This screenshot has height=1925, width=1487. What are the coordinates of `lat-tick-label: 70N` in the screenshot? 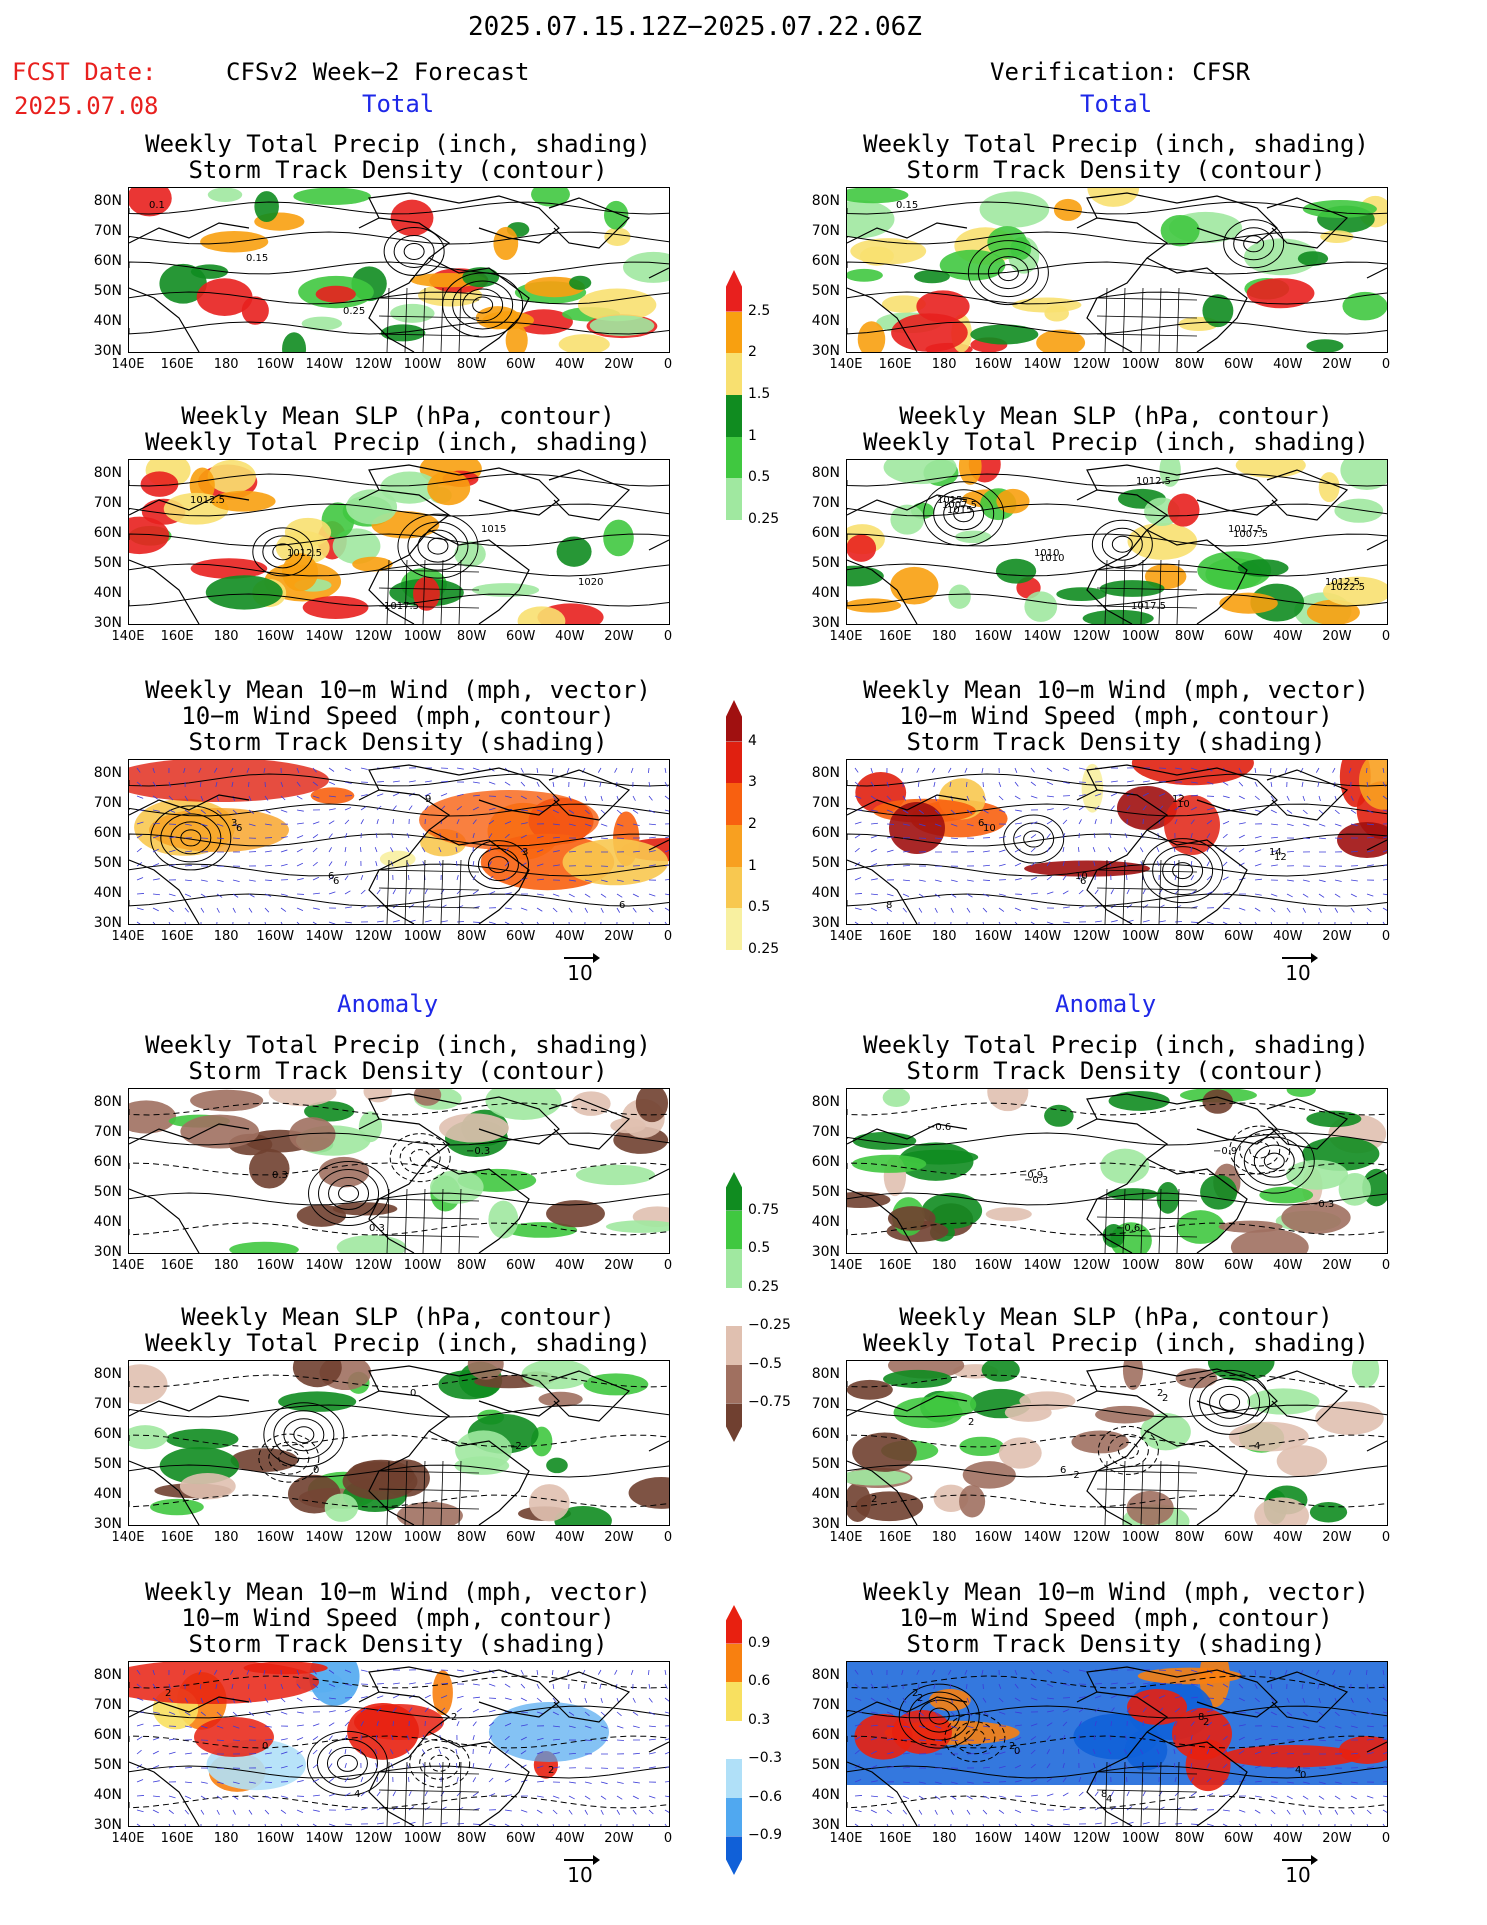 It's located at (107, 1132).